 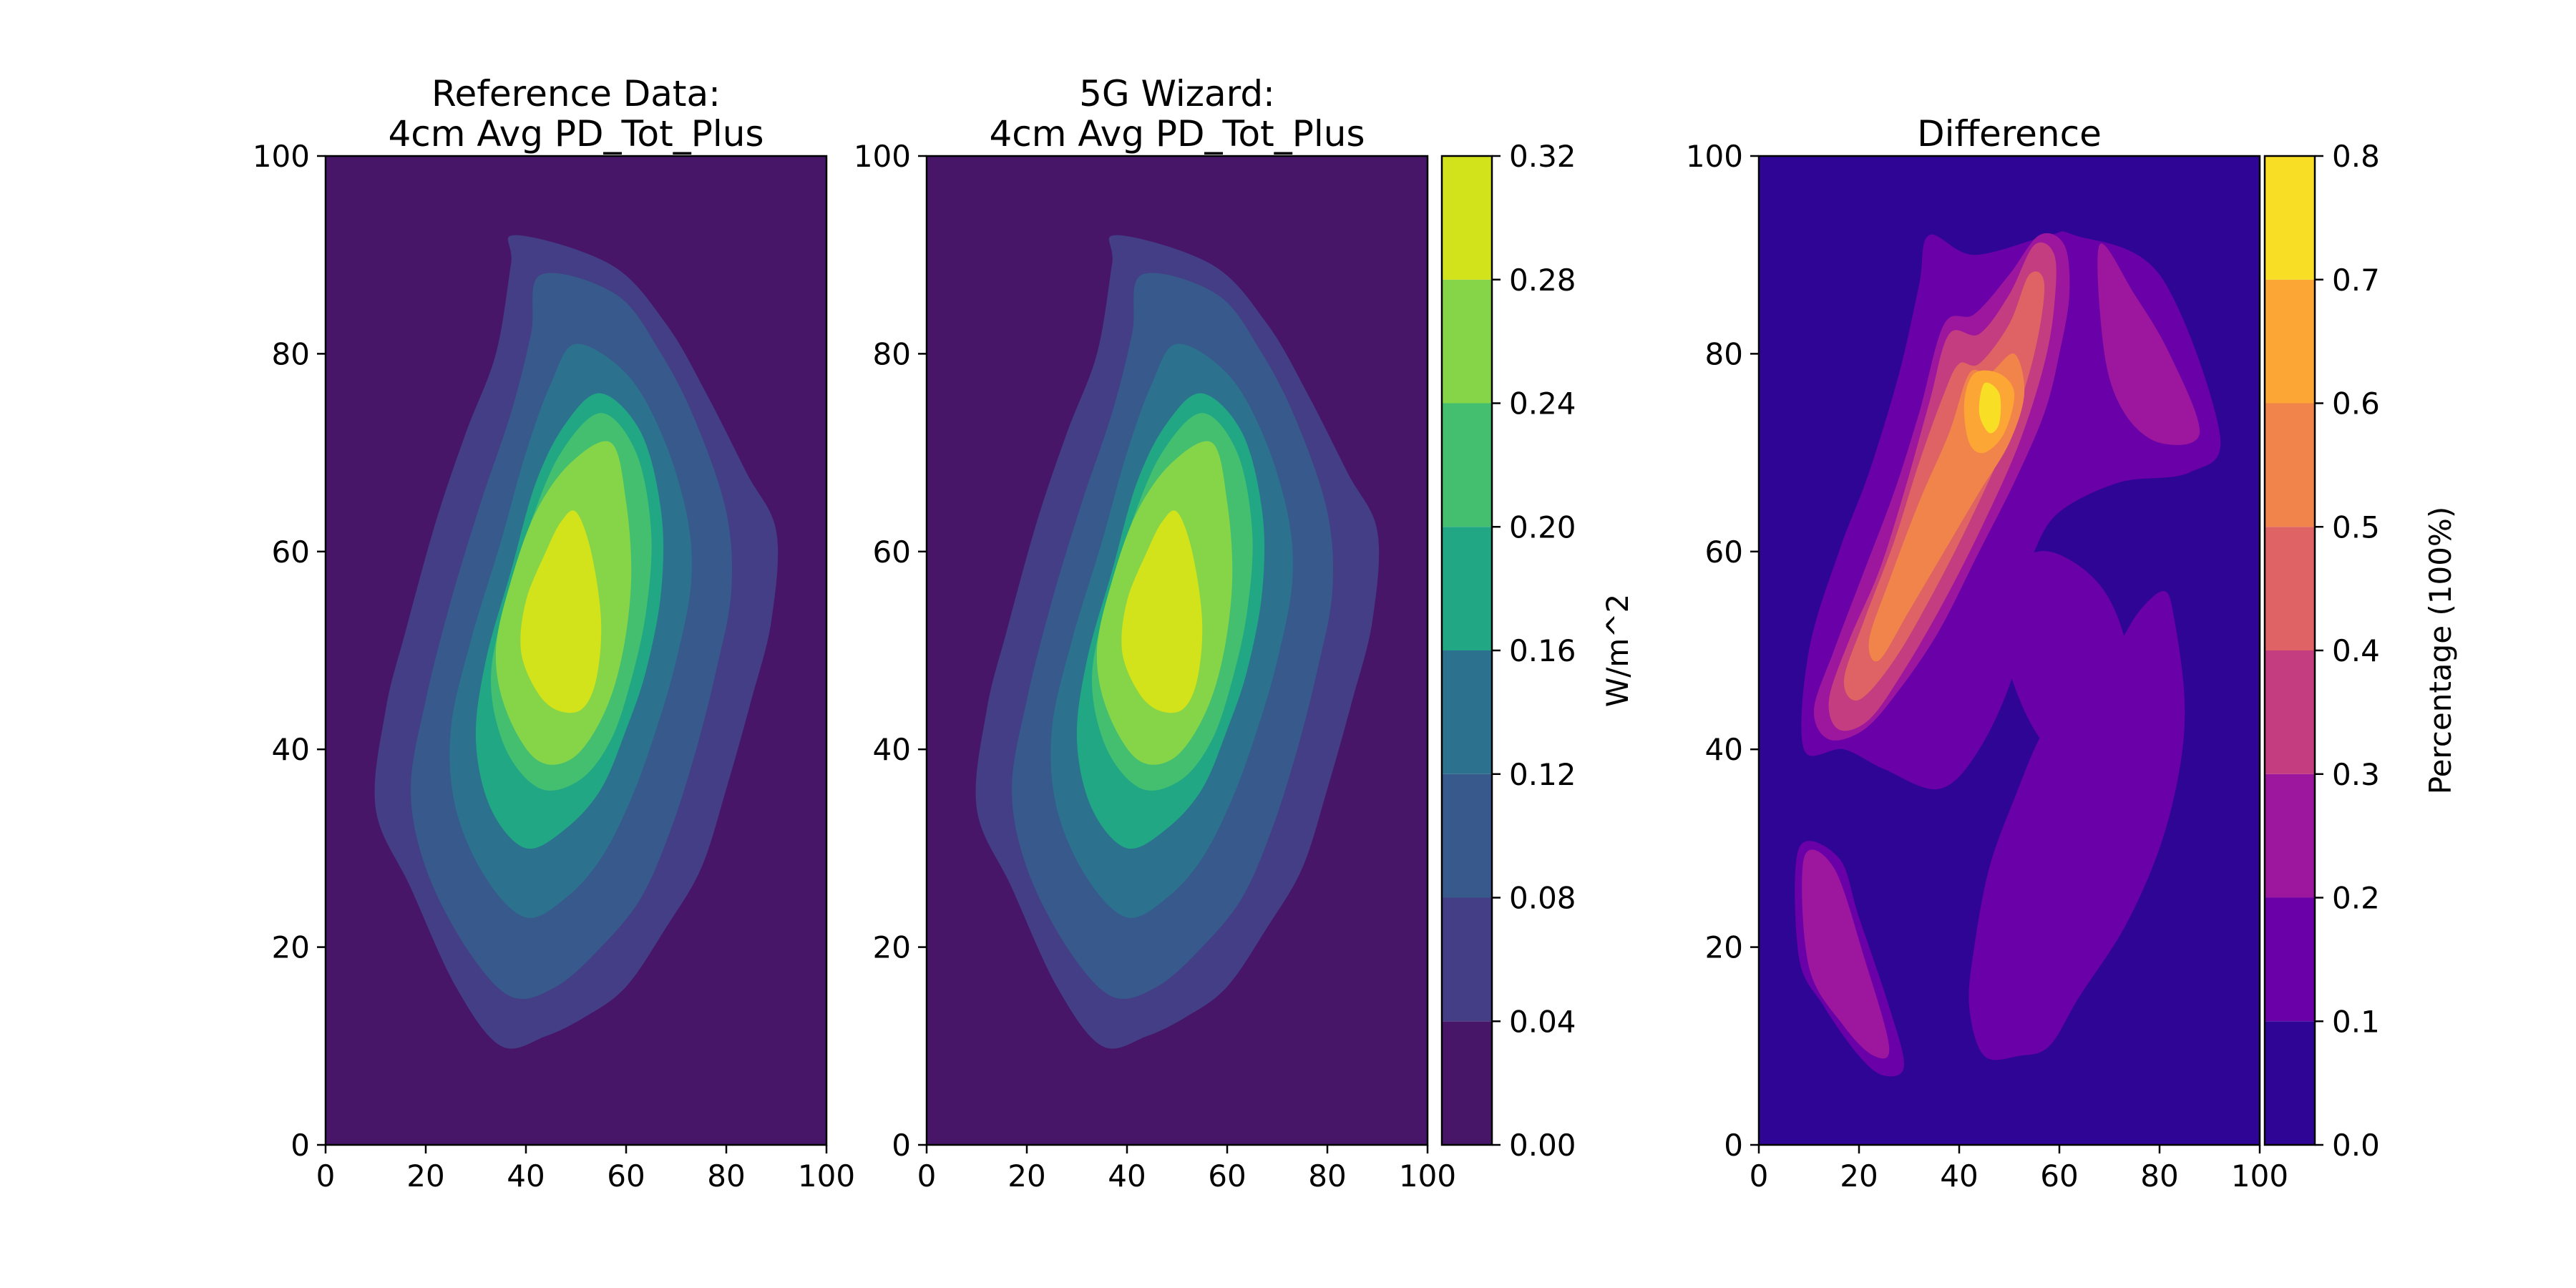 What do you see at coordinates (1542, 403) in the screenshot?
I see `colorbar-tick-label: 0.24` at bounding box center [1542, 403].